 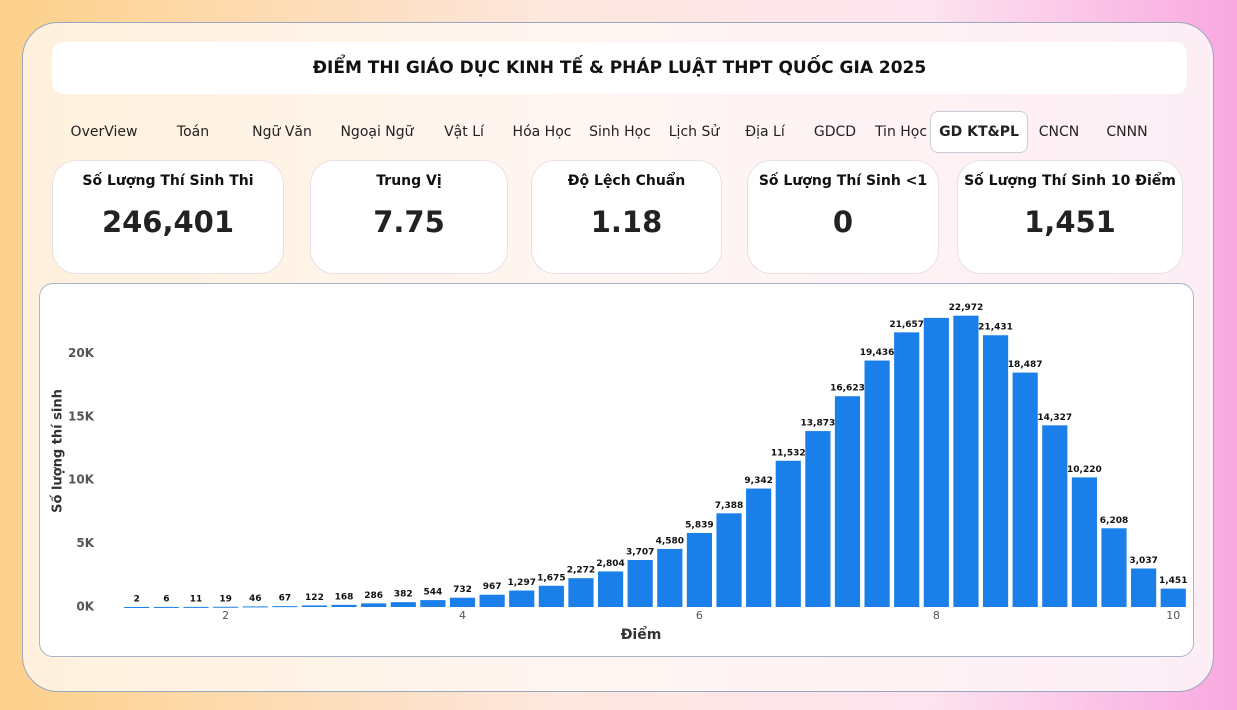 I want to click on value-label: 122, so click(x=314, y=598).